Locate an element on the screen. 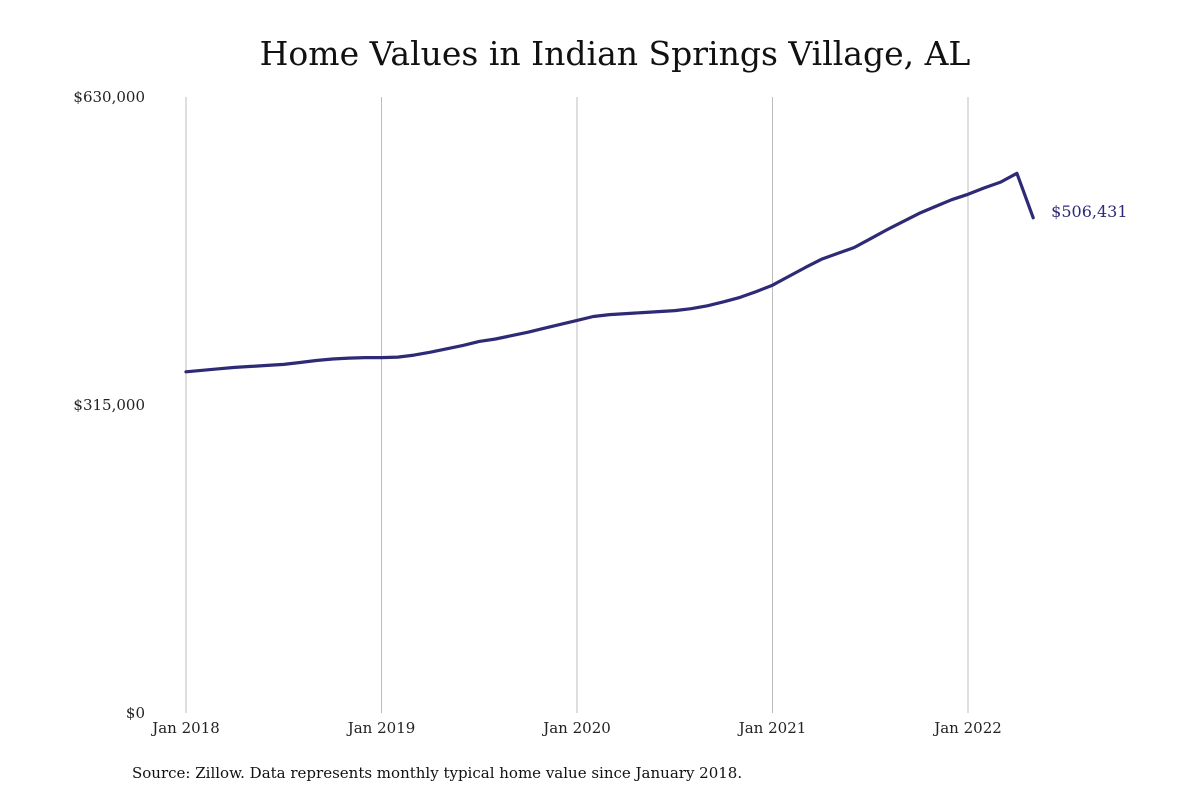 The width and height of the screenshot is (1200, 800). x-tick-label: Jan 2021 is located at coordinates (772, 728).